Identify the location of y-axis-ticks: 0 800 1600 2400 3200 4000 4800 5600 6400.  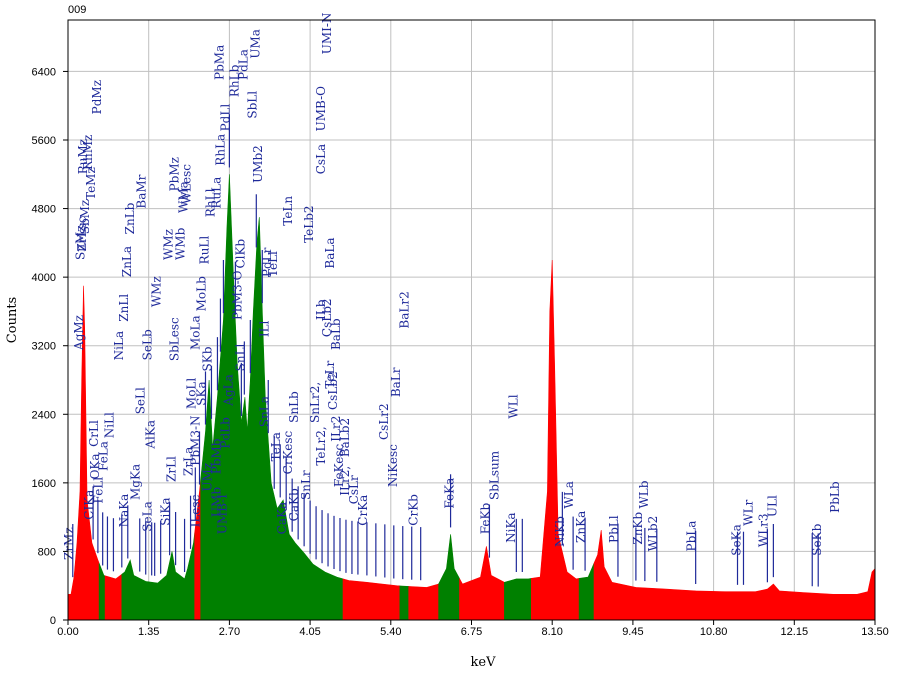
(50, 346).